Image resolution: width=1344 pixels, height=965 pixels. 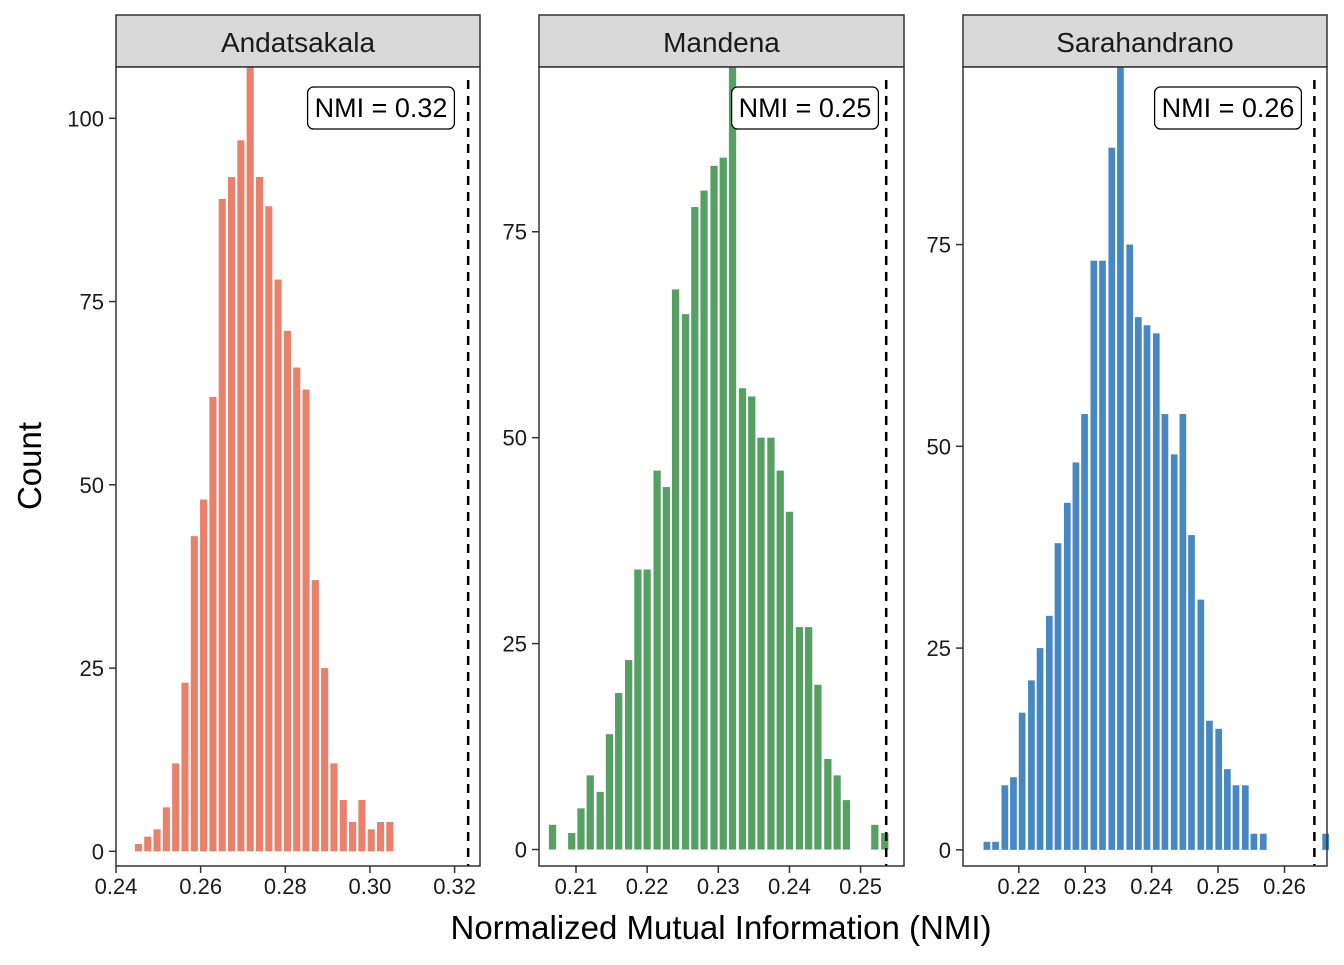 I want to click on y-tick-label: 0, so click(x=98, y=851).